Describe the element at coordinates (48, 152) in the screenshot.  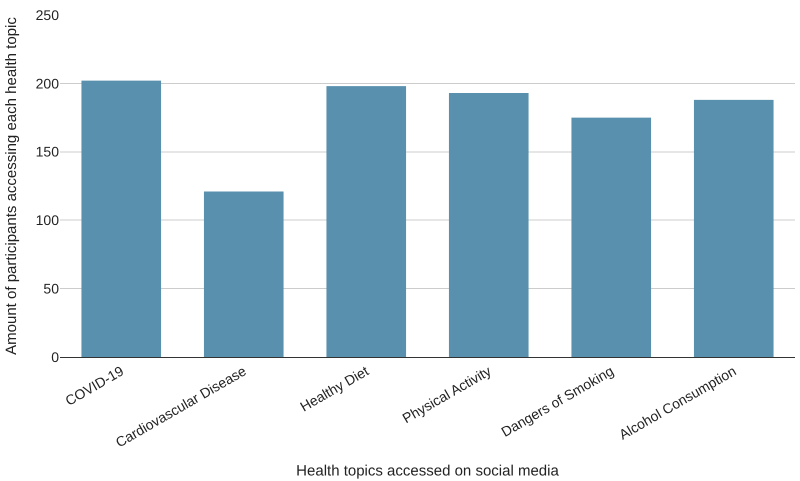
I see `y-tick-label: 150` at that location.